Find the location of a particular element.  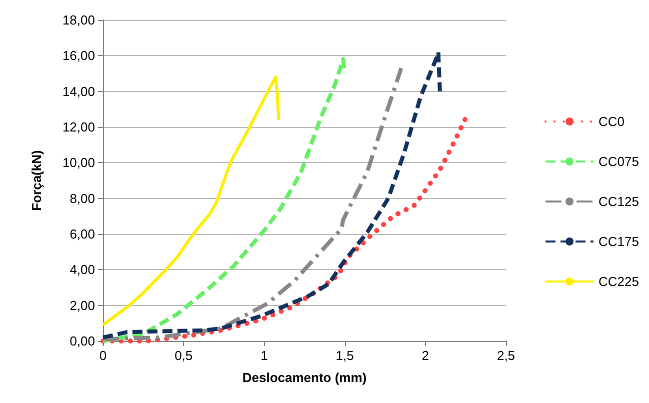

legend-label: CC0 is located at coordinates (611, 121).